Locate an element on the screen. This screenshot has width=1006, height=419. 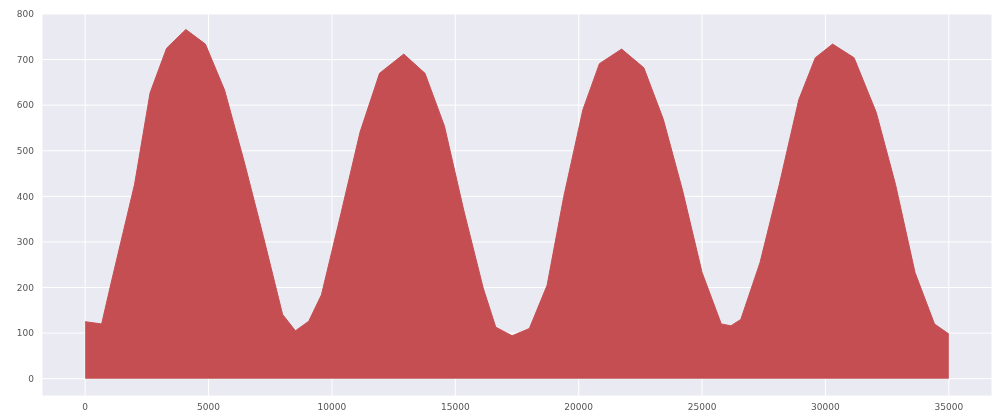
y-tick-label: 100 is located at coordinates (25, 333).